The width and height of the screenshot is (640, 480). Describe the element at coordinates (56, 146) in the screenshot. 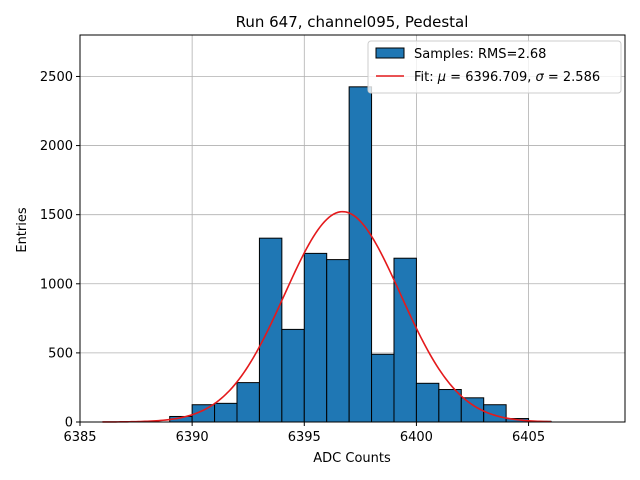

I see `y-tick-label: 2000` at that location.